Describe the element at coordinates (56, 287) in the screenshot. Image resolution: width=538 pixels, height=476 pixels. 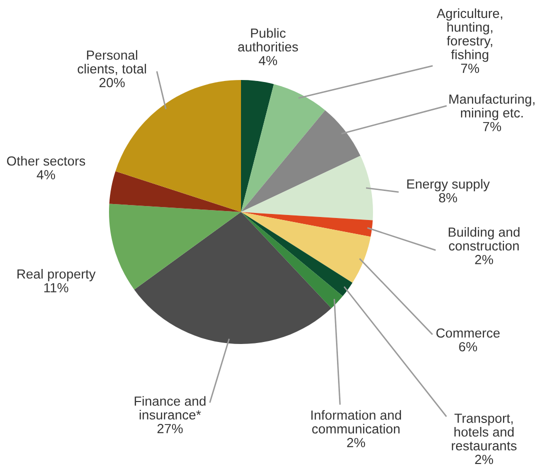
I see `data-label: 11%` at that location.